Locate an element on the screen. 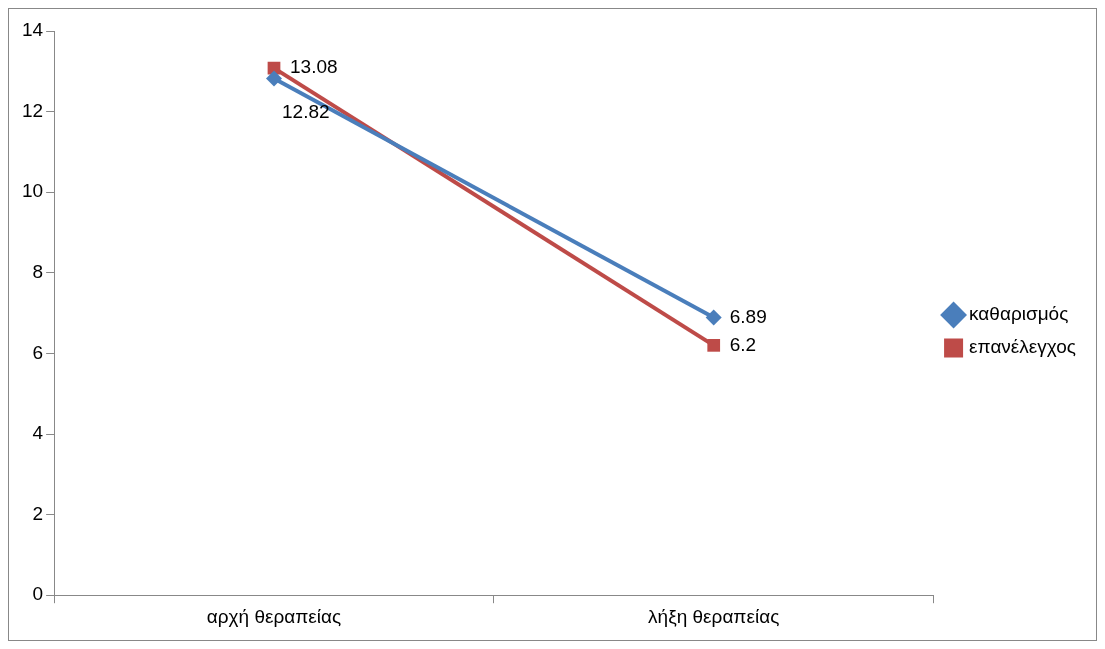  y-tick-label: 2 is located at coordinates (38, 513).